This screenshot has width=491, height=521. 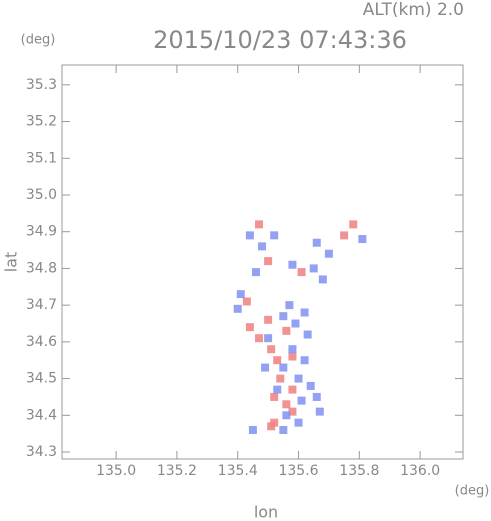 What do you see at coordinates (116, 471) in the screenshot?
I see `x-tick-label: 135.0` at bounding box center [116, 471].